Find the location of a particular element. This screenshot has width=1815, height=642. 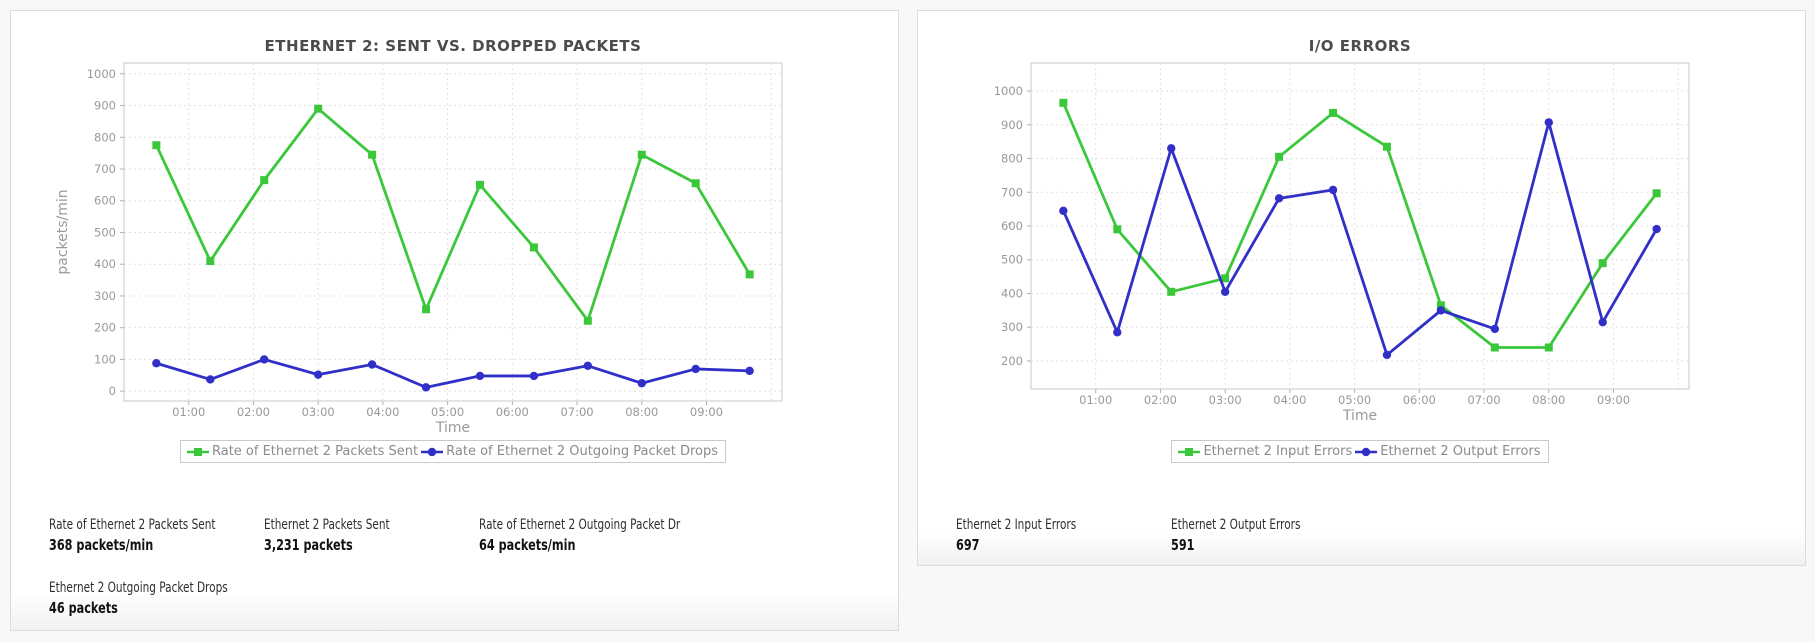

stat-label: Rate of Ethernet 2 Outgoing Packet Dr is located at coordinates (580, 525).